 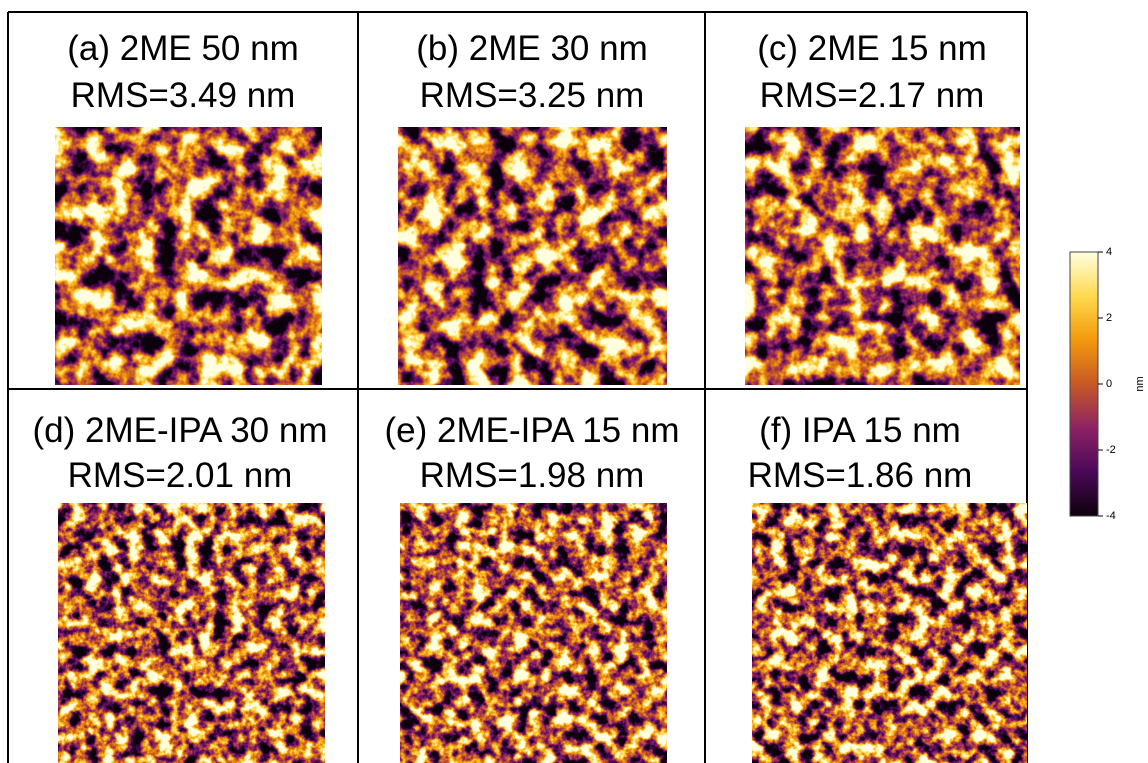 What do you see at coordinates (872, 95) in the screenshot?
I see `panel-rms: RMS=2.17 nm` at bounding box center [872, 95].